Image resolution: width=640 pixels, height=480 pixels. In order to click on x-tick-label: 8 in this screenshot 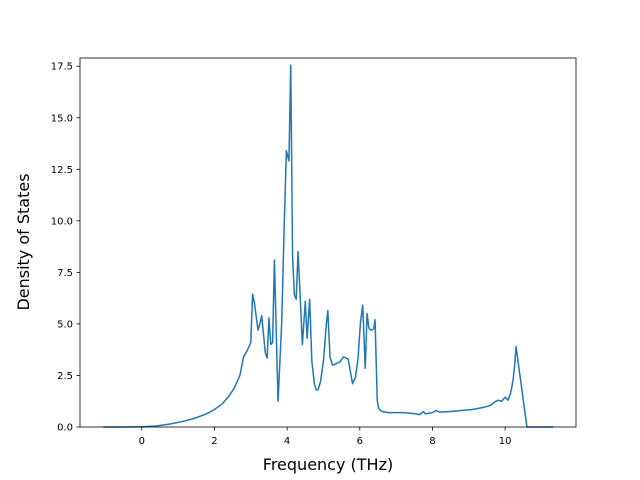, I will do `click(432, 441)`.